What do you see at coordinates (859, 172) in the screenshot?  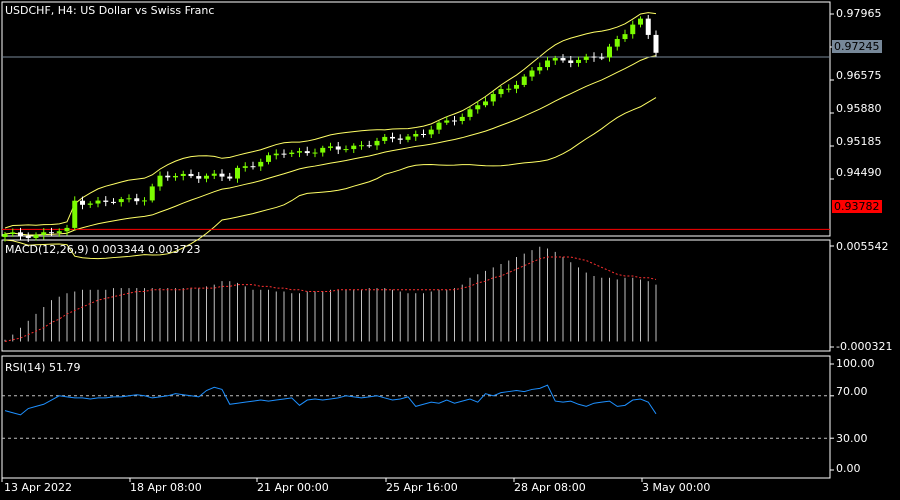 I see `price-tick: 0.94490` at bounding box center [859, 172].